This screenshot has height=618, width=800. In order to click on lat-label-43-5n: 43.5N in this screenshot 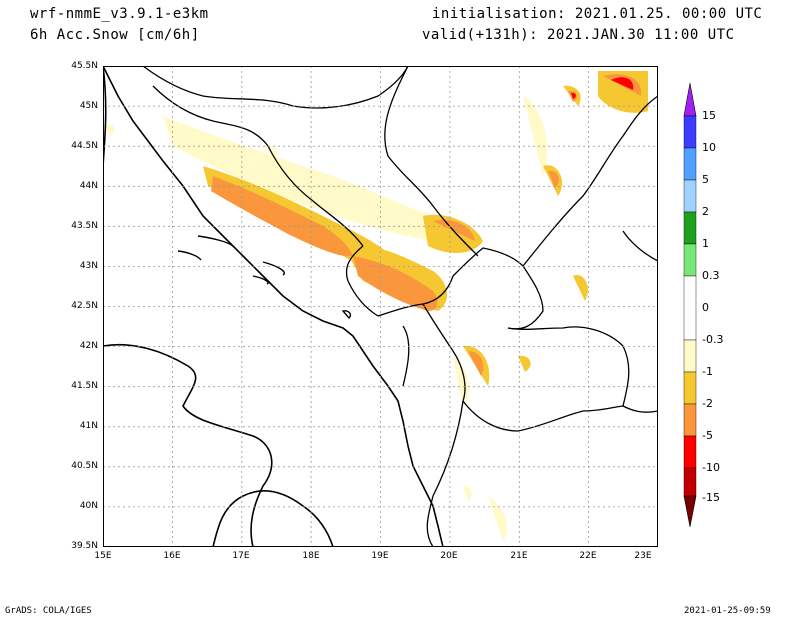, I will do `click(84, 226)`.